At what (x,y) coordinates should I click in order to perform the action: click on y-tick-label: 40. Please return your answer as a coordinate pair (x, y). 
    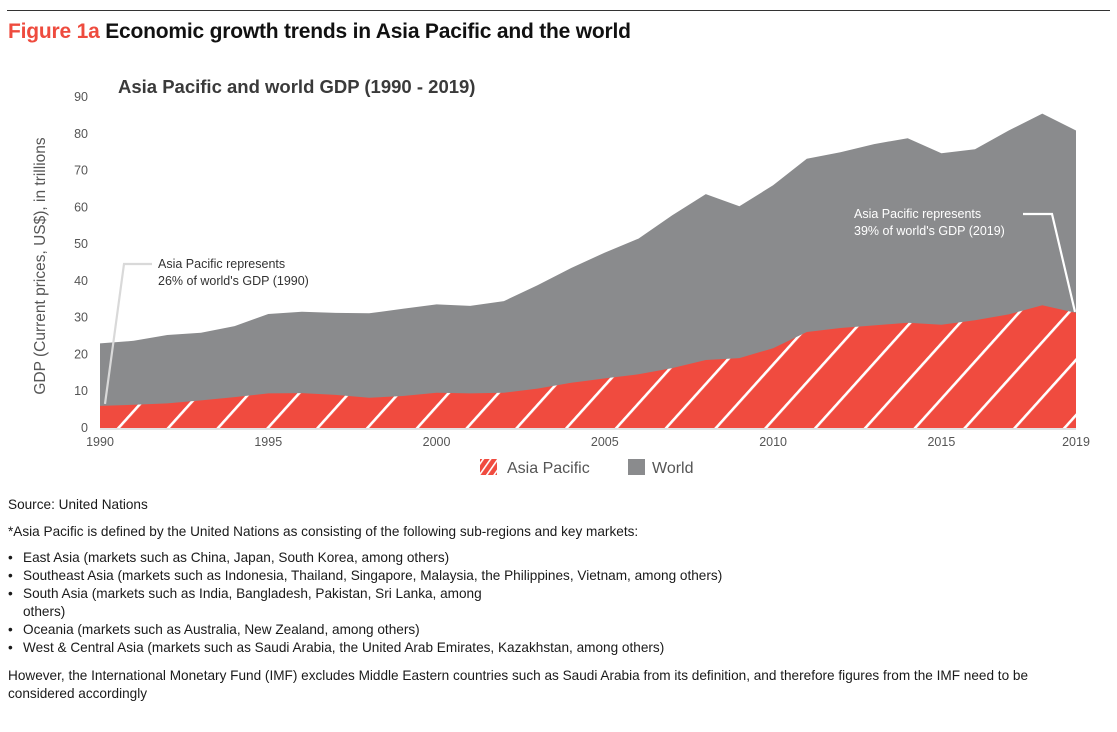
    Looking at the image, I should click on (81, 281).